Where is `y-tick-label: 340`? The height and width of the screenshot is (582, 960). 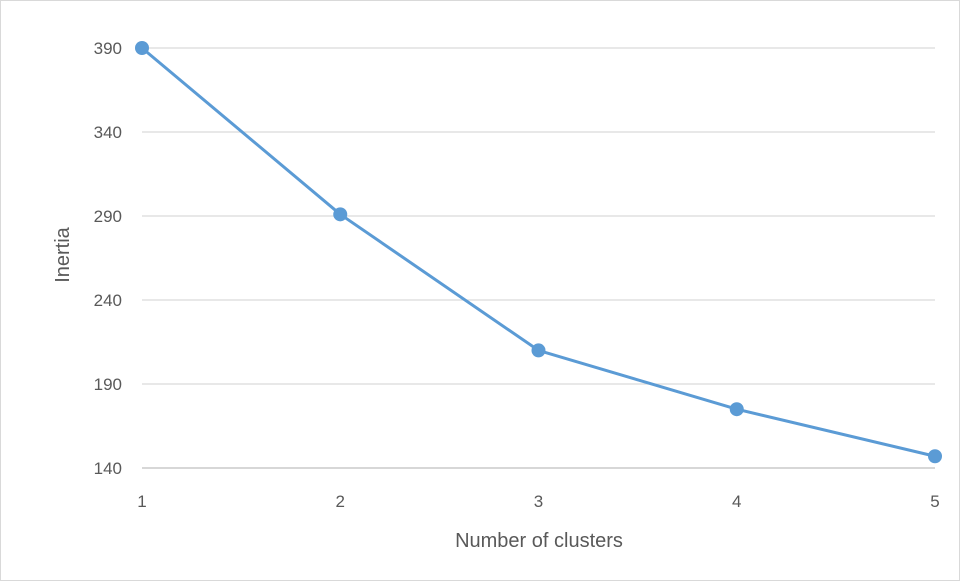 y-tick-label: 340 is located at coordinates (108, 132).